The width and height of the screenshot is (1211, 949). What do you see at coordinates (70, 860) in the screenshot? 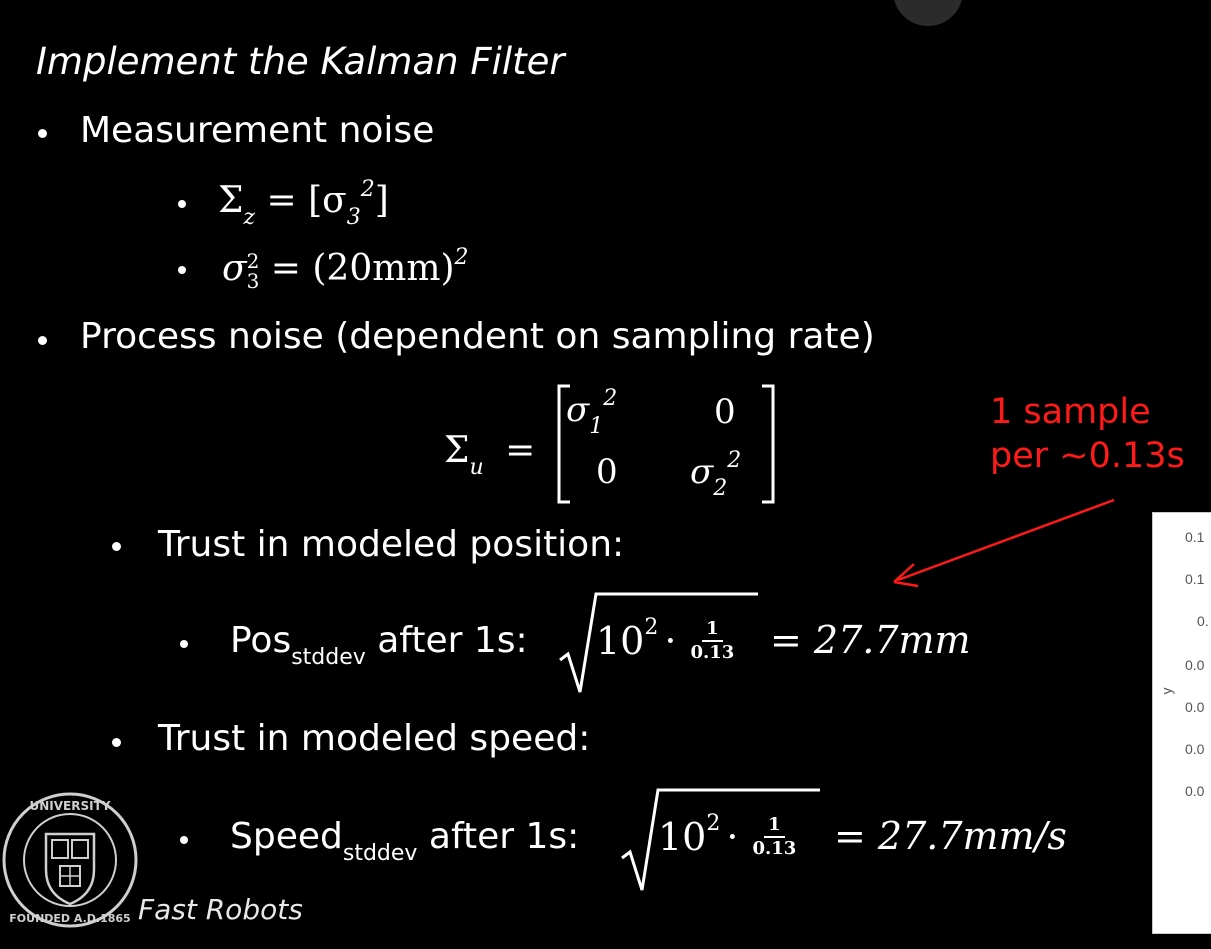
I see `cornell-seal-logo: UNIVERSITY FOUNDED A.D.1865` at bounding box center [70, 860].